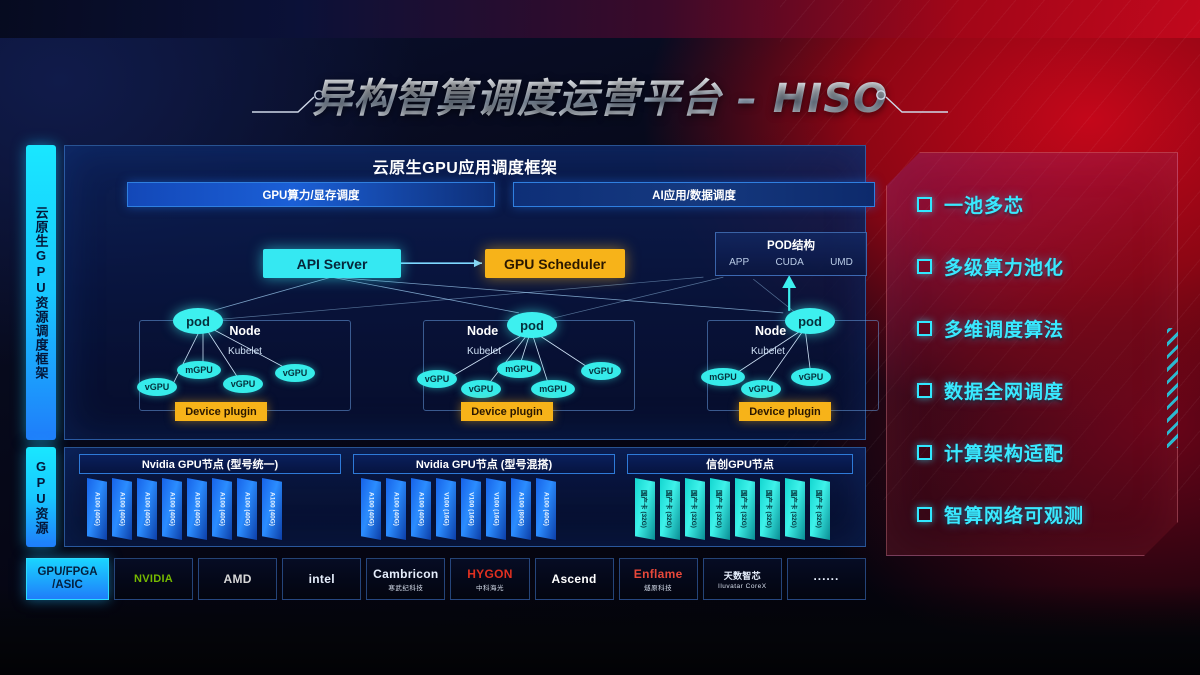 The width and height of the screenshot is (1200, 675). I want to click on vendor-logo-天数智芯: 天数智芯 Iluvatar CoreX, so click(742, 579).